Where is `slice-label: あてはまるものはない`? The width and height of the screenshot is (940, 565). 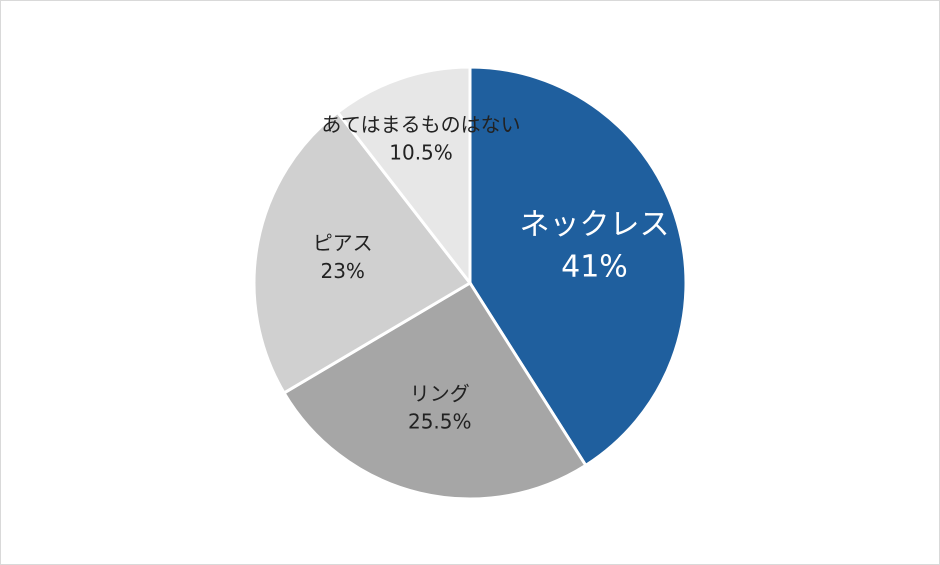
slice-label: あてはまるものはない is located at coordinates (420, 124).